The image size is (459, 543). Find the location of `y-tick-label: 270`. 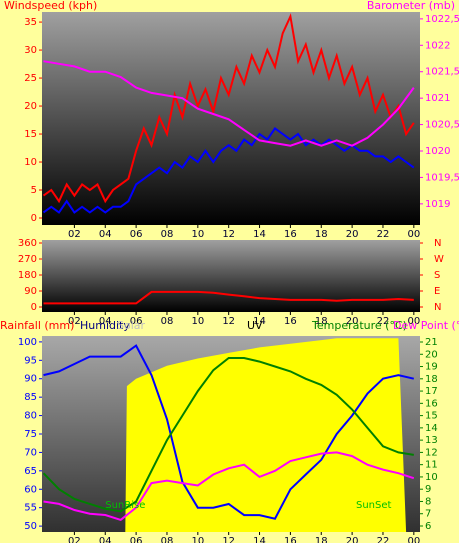

y-tick-label: 270 is located at coordinates (27, 259).